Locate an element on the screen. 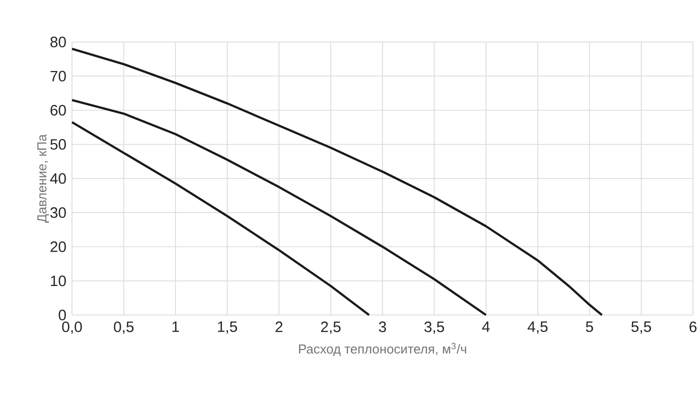  x-tick-label: 2 is located at coordinates (279, 327).